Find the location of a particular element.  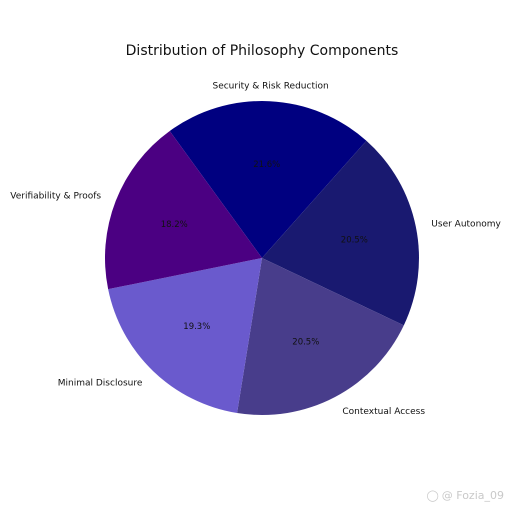

pie-category-label: User Autonomy is located at coordinates (466, 225).